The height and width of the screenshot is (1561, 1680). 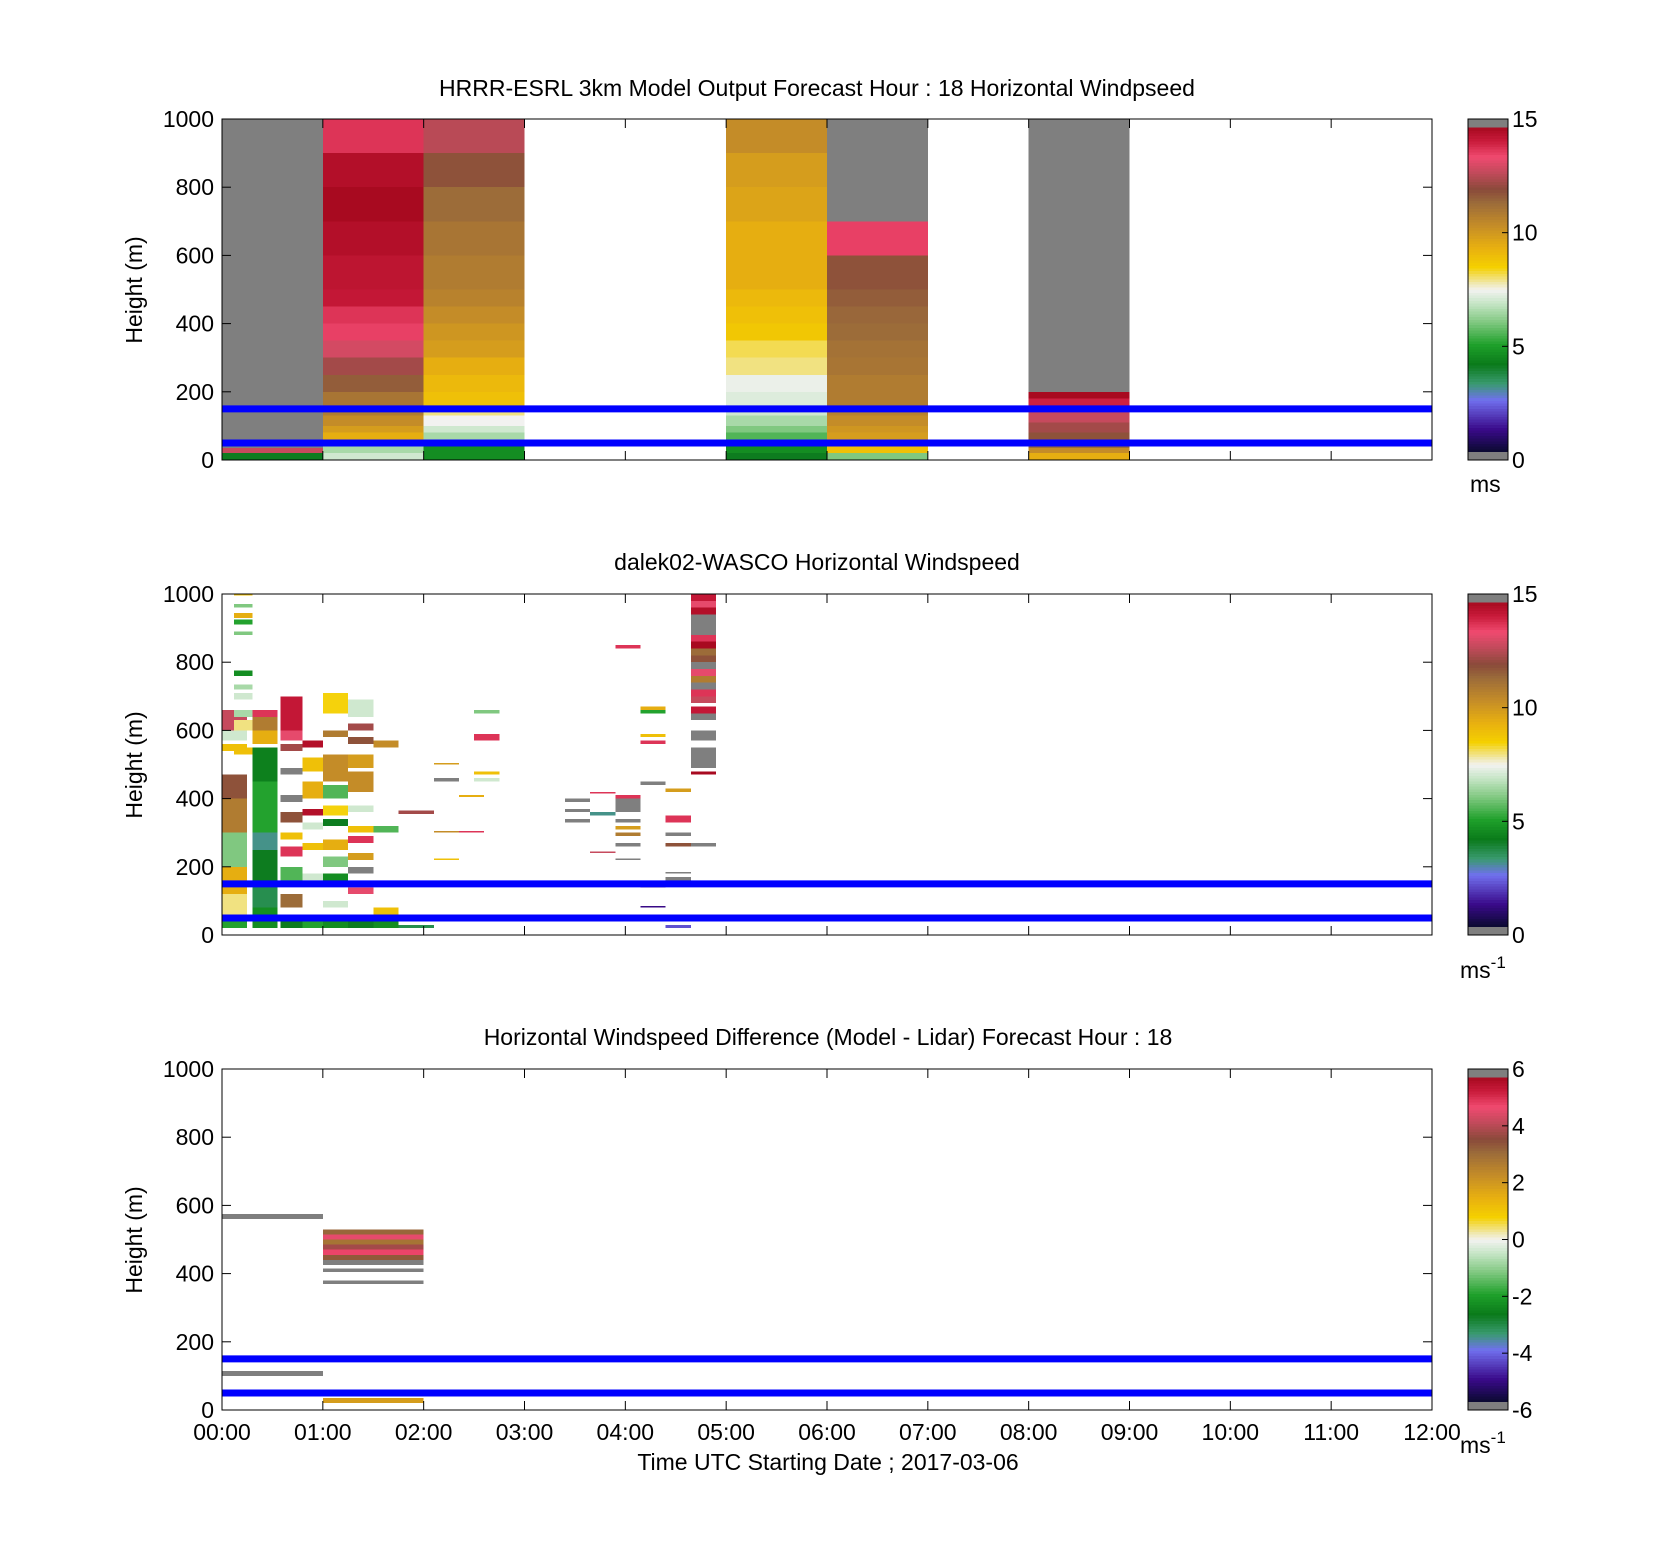 I want to click on y-axis-label: Height (m), so click(x=134, y=289).